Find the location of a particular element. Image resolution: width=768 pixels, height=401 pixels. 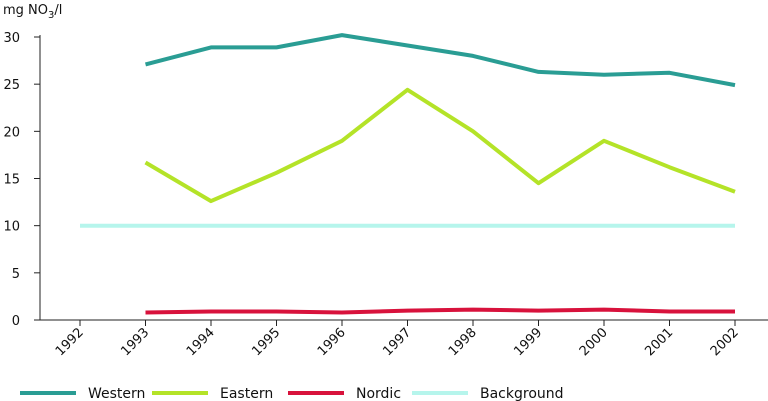

x-tick-label: 1993 is located at coordinates (135, 342).